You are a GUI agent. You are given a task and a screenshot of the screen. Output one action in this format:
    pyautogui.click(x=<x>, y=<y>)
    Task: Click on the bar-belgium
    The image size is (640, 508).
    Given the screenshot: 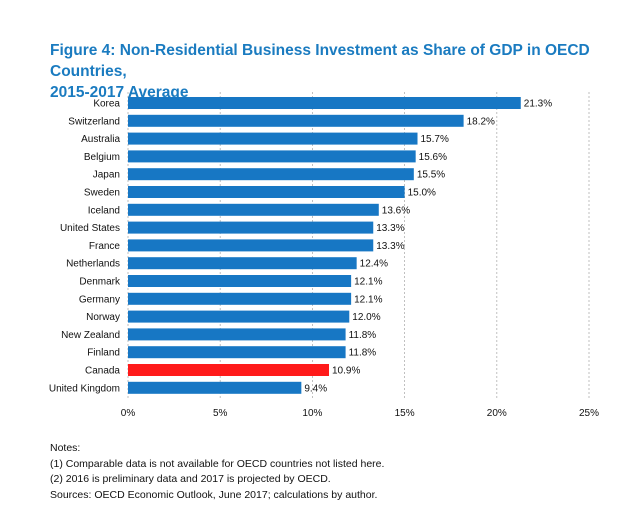 What is the action you would take?
    pyautogui.click(x=272, y=156)
    